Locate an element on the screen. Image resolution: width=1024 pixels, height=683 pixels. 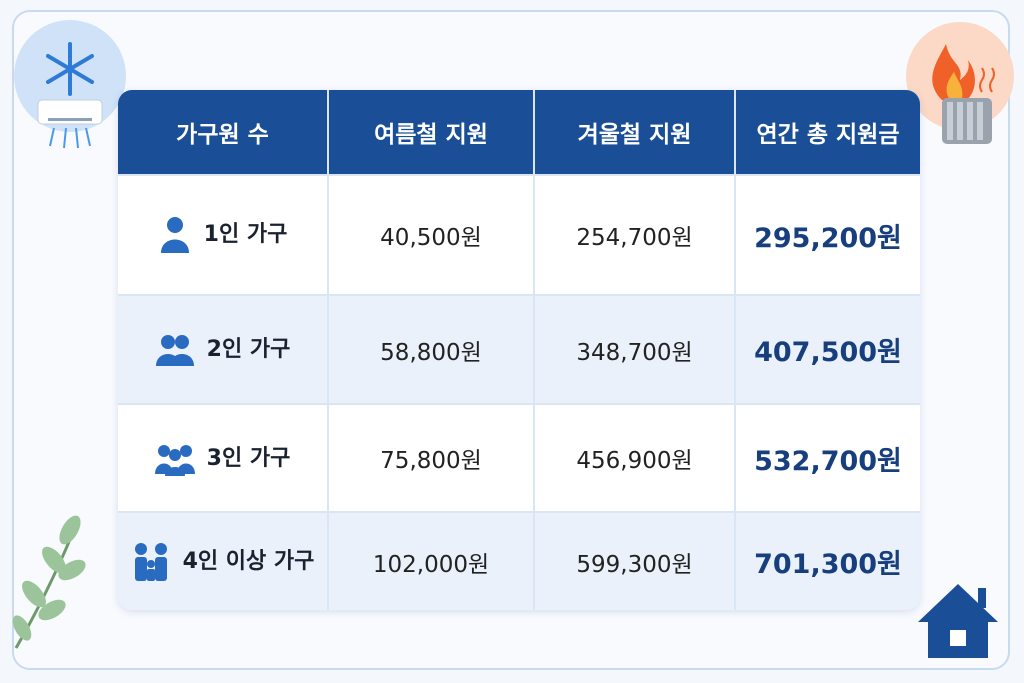
winter-cell: 599,300원 is located at coordinates (635, 560).